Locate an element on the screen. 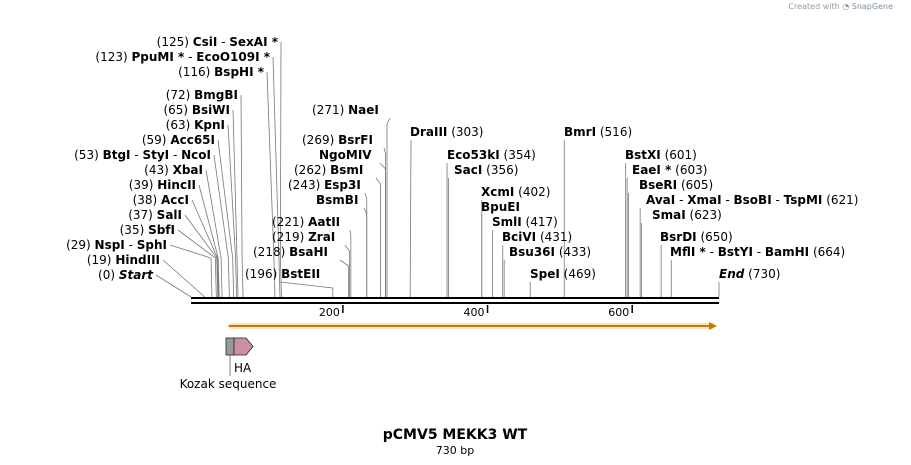 The image size is (911, 465). enzyme-name: Esp3I is located at coordinates (342, 185).